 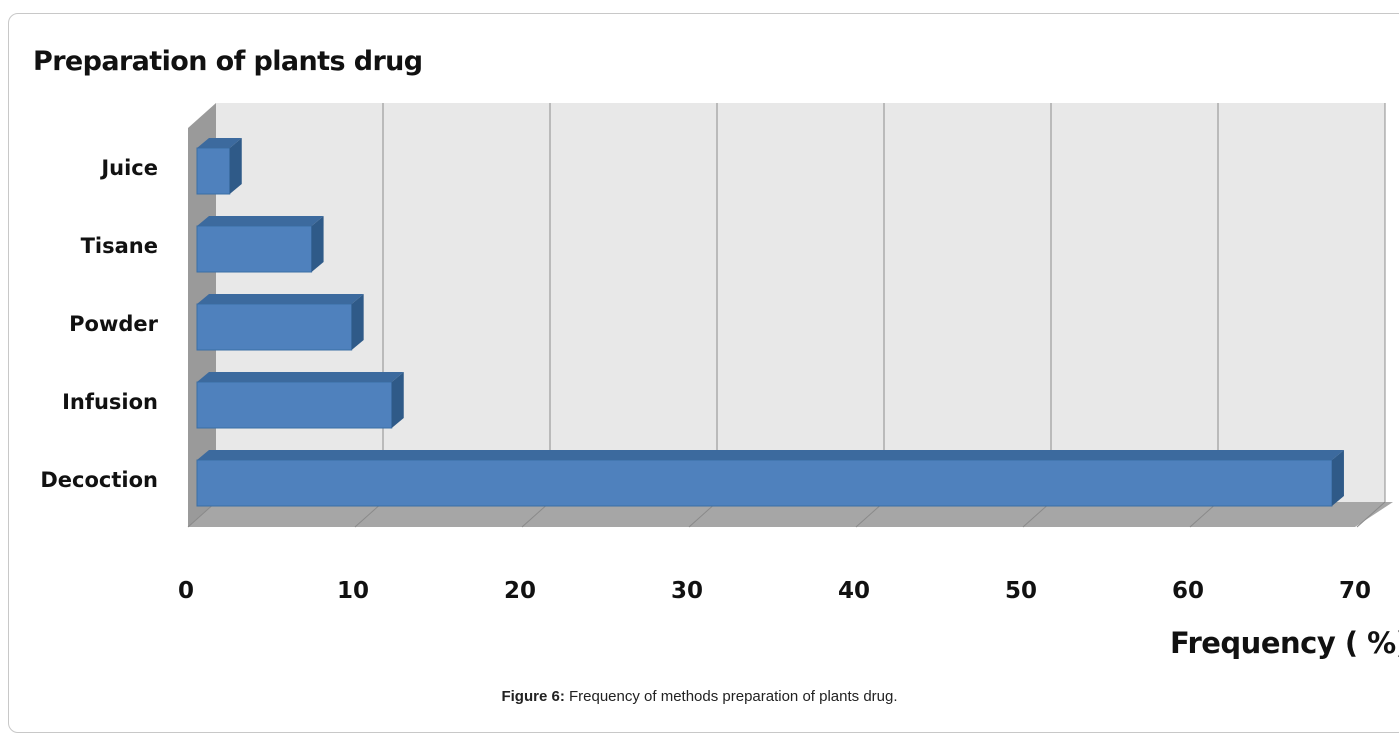 What do you see at coordinates (110, 402) in the screenshot?
I see `y-category-label: Infusion` at bounding box center [110, 402].